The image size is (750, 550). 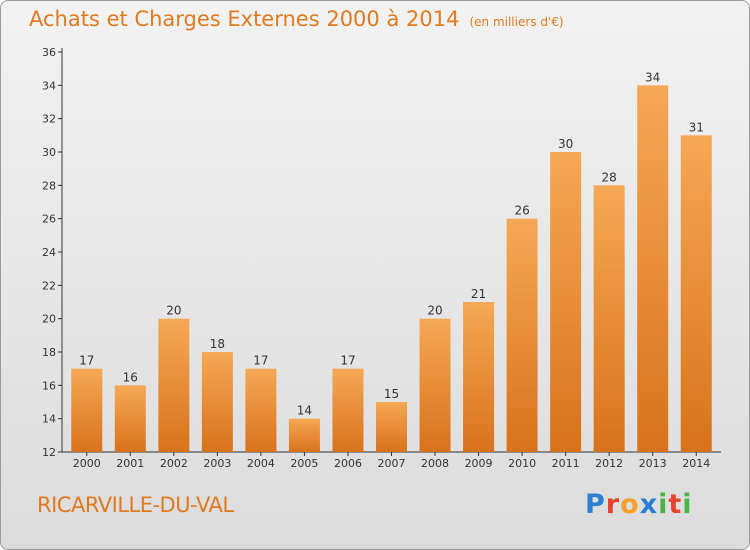 I want to click on chart-title-unit: (en milliers d'€), so click(x=516, y=22).